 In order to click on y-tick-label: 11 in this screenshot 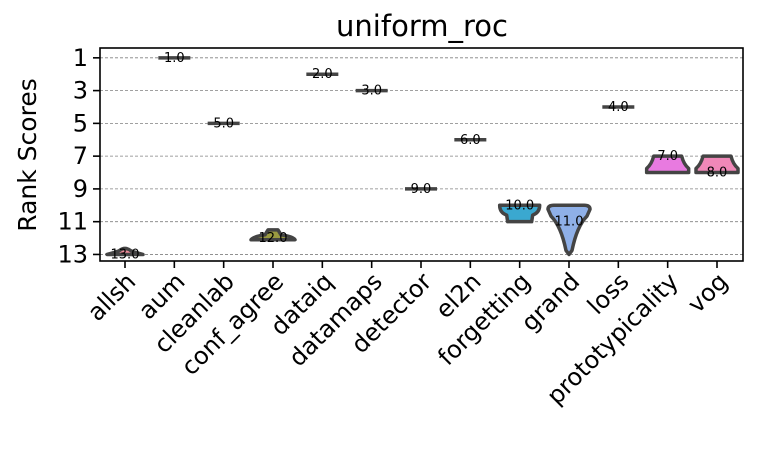, I will do `click(72, 222)`.